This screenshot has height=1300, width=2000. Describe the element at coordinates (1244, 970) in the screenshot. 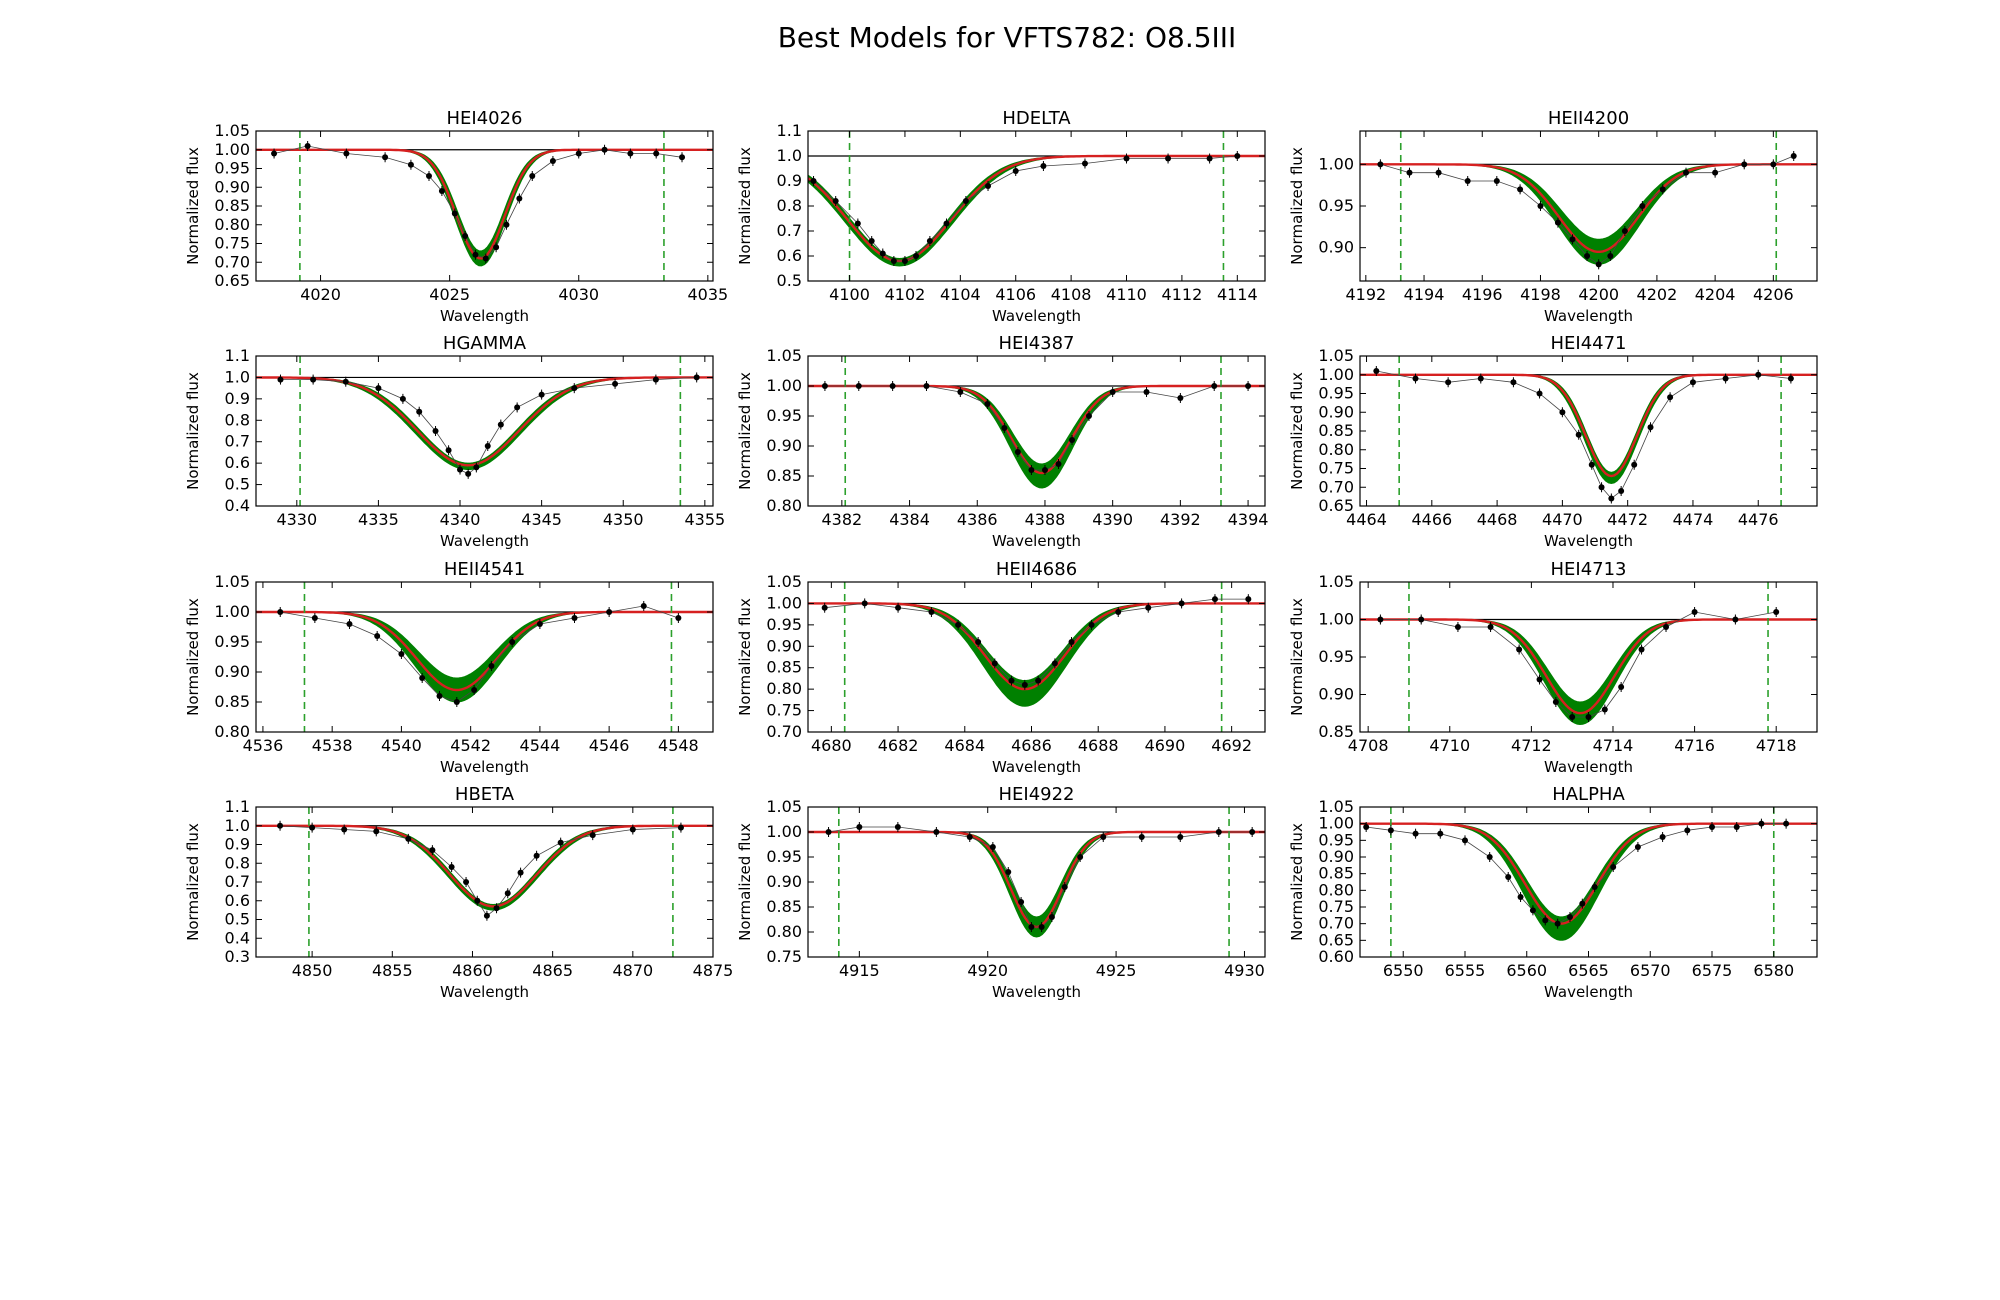

I see `x-tick-label: 4930` at that location.